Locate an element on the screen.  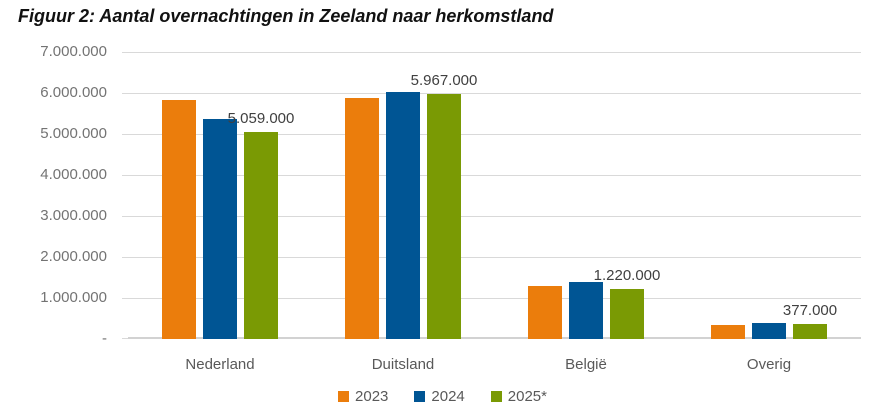
legend-item-2024: 2024 is located at coordinates (439, 396).